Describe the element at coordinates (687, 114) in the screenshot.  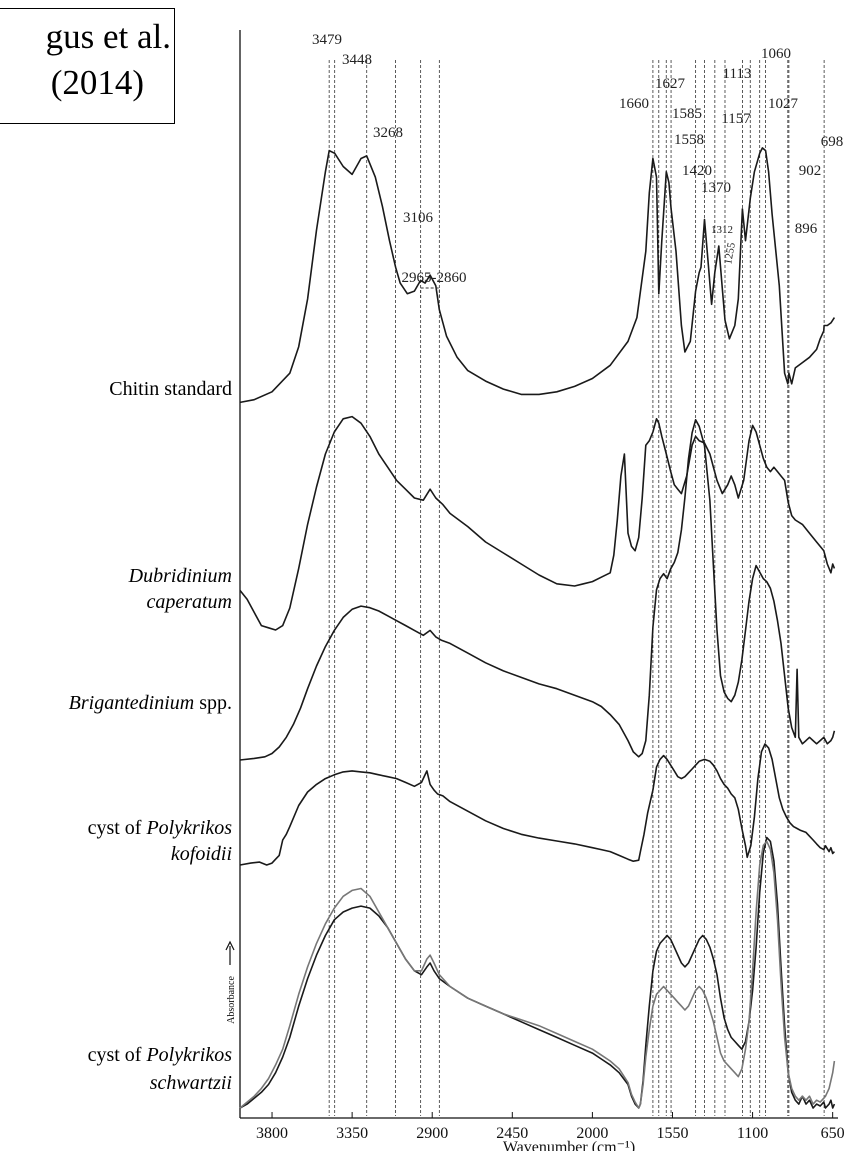
I see `peak-label: 1585` at that location.